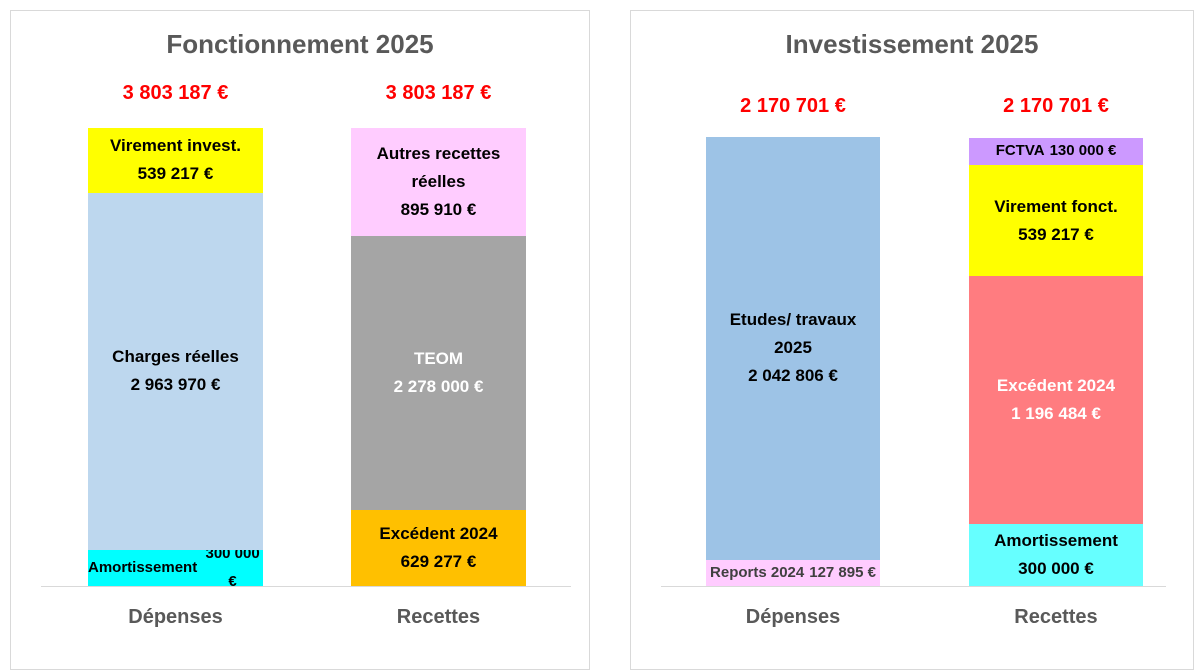 The height and width of the screenshot is (670, 1194). Describe the element at coordinates (175, 357) in the screenshot. I see `segment-name: Charges réelles` at that location.